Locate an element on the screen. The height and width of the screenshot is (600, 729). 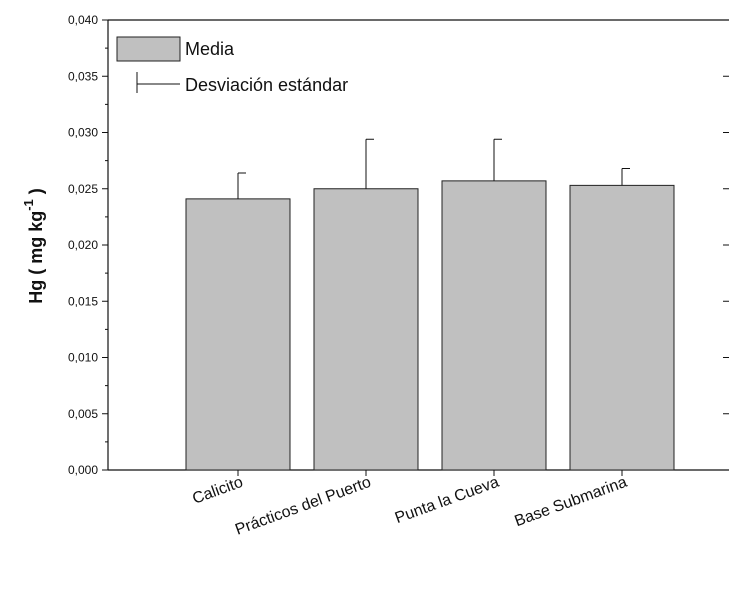
y-tick-label: 0,000 is located at coordinates (83, 470).